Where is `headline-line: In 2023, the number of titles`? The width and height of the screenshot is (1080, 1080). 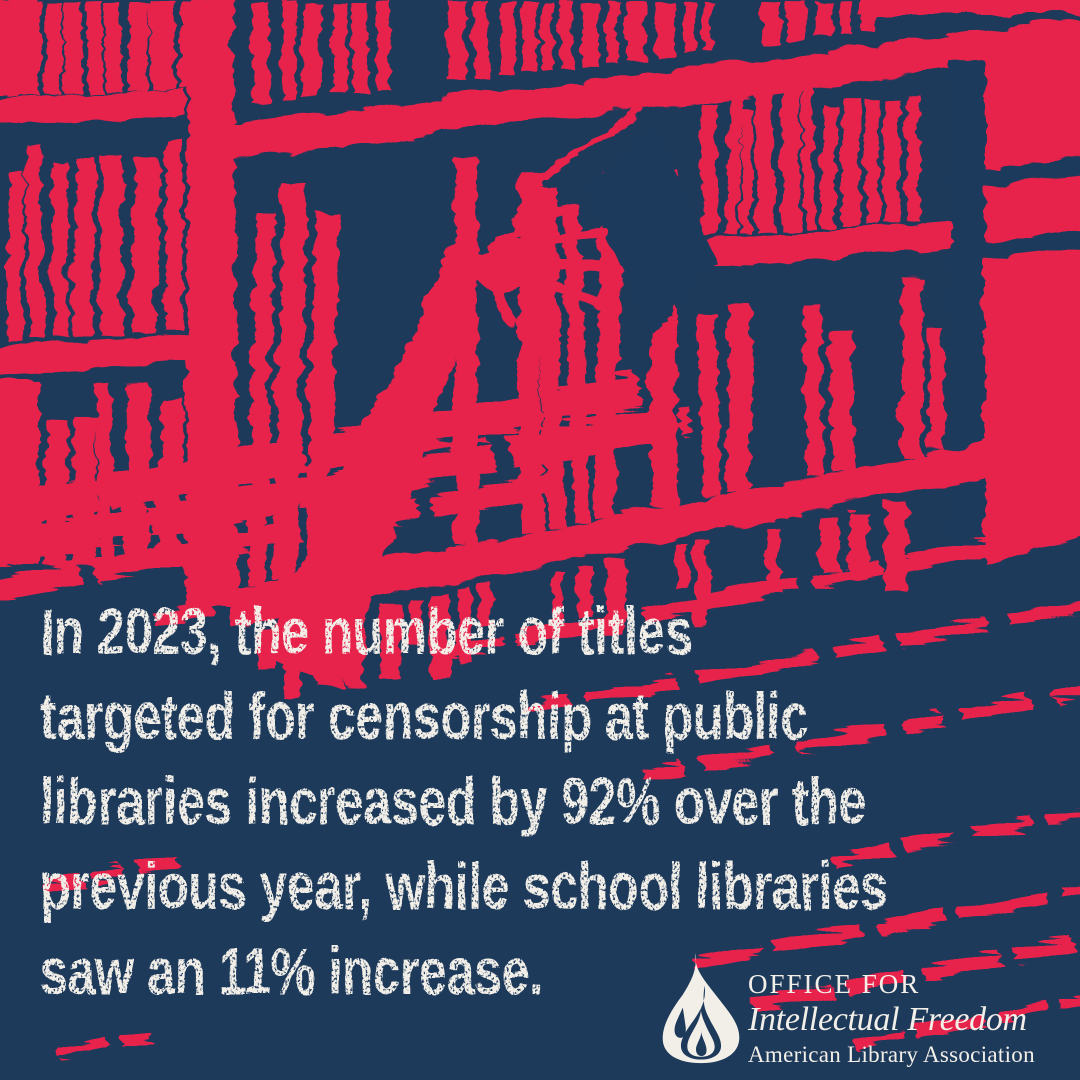
headline-line: In 2023, the number of titles is located at coordinates (366, 631).